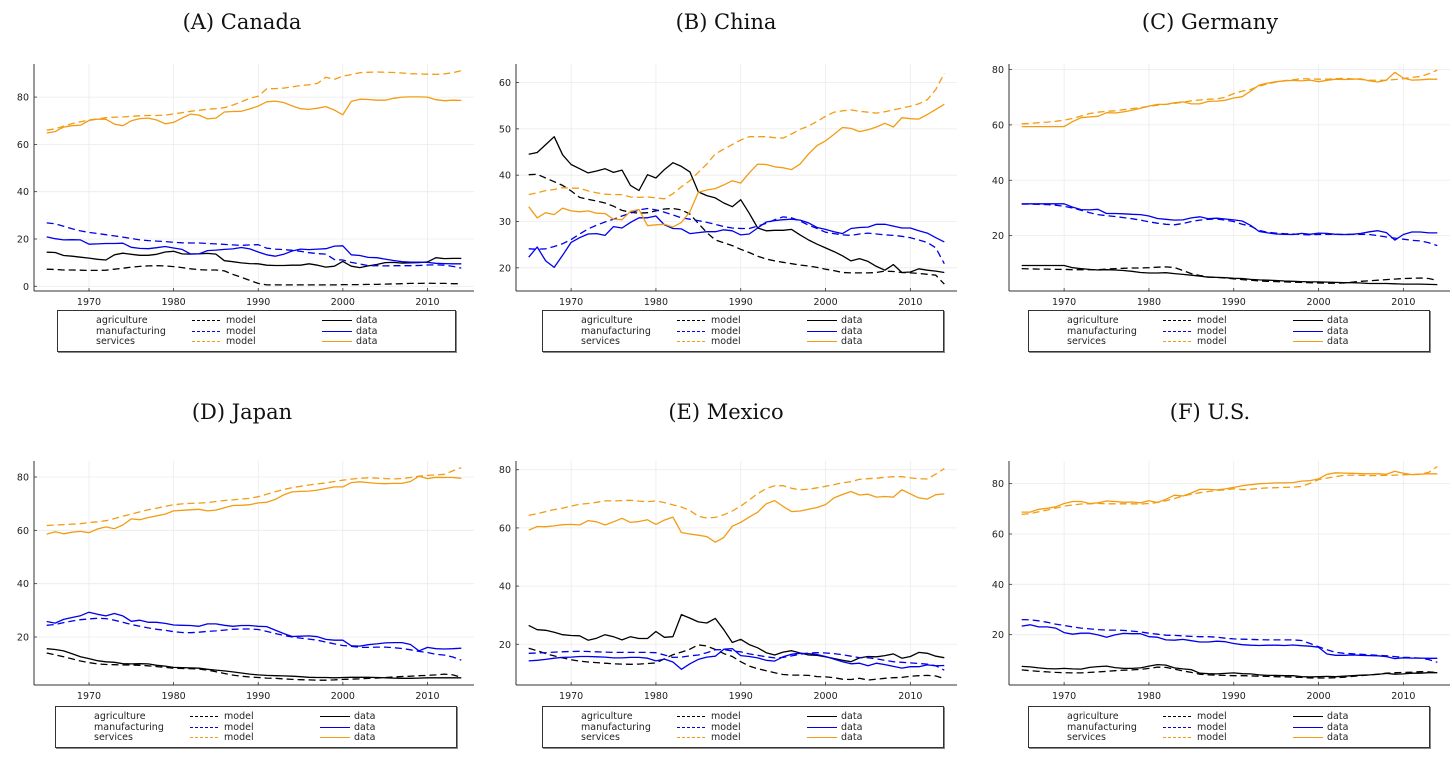 Image resolution: width=1452 pixels, height=769 pixels. What do you see at coordinates (600, 341) in the screenshot?
I see `legend-sector-label: services` at bounding box center [600, 341].